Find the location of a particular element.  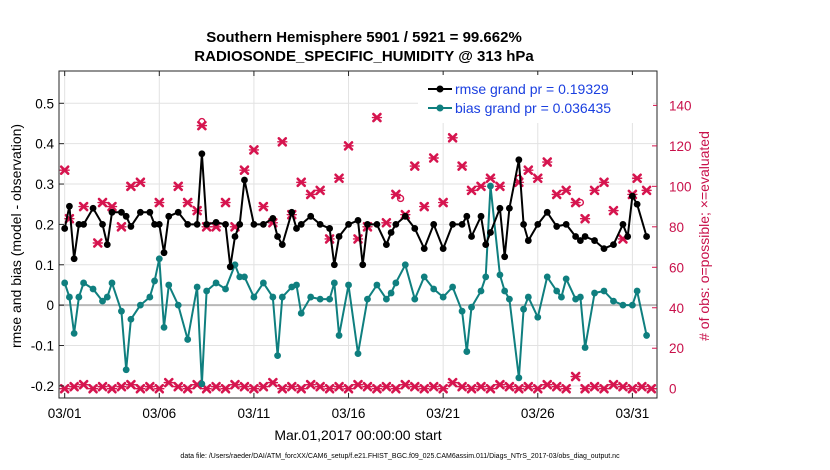

chart-title-line2: RADIOSONDE_SPECIFIC_HUMIDITY @ 313 hPa is located at coordinates (364, 56).